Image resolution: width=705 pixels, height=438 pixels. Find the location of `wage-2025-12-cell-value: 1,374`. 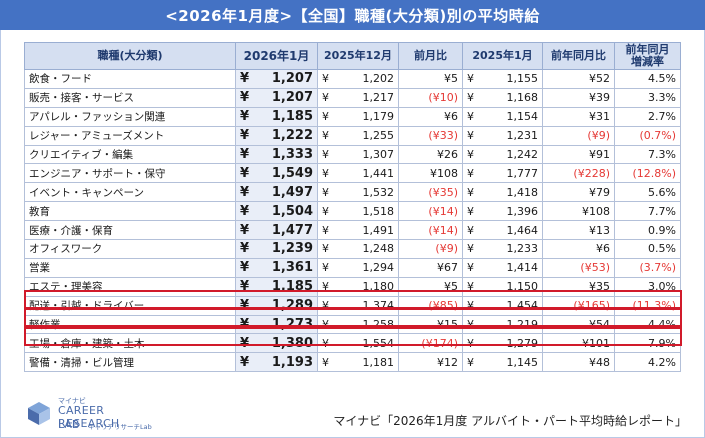

wage-2025-12-cell-value: 1,374 is located at coordinates (378, 306).